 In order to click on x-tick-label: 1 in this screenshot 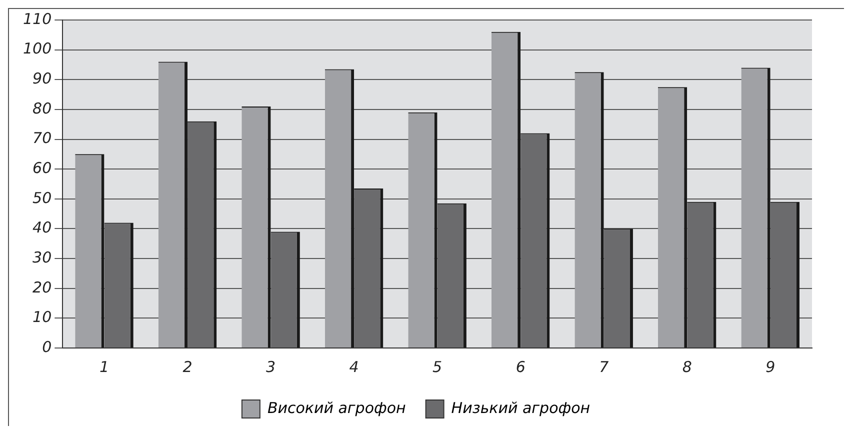, I will do `click(104, 367)`.